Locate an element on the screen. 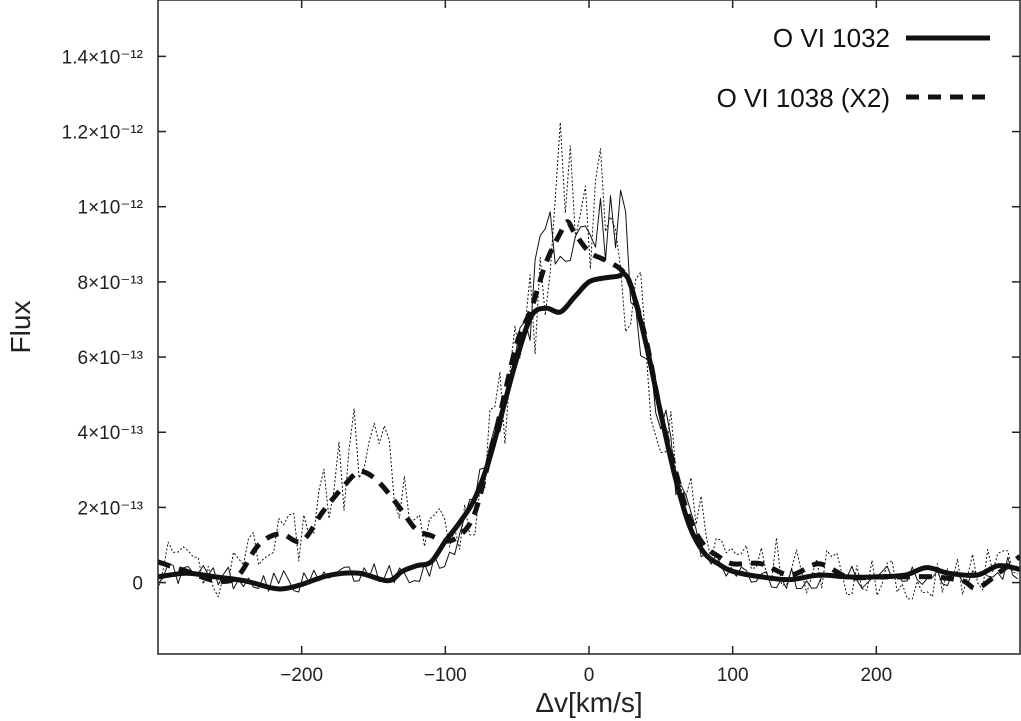  y-tick-label: 2×10⁻¹³ is located at coordinates (110, 508).